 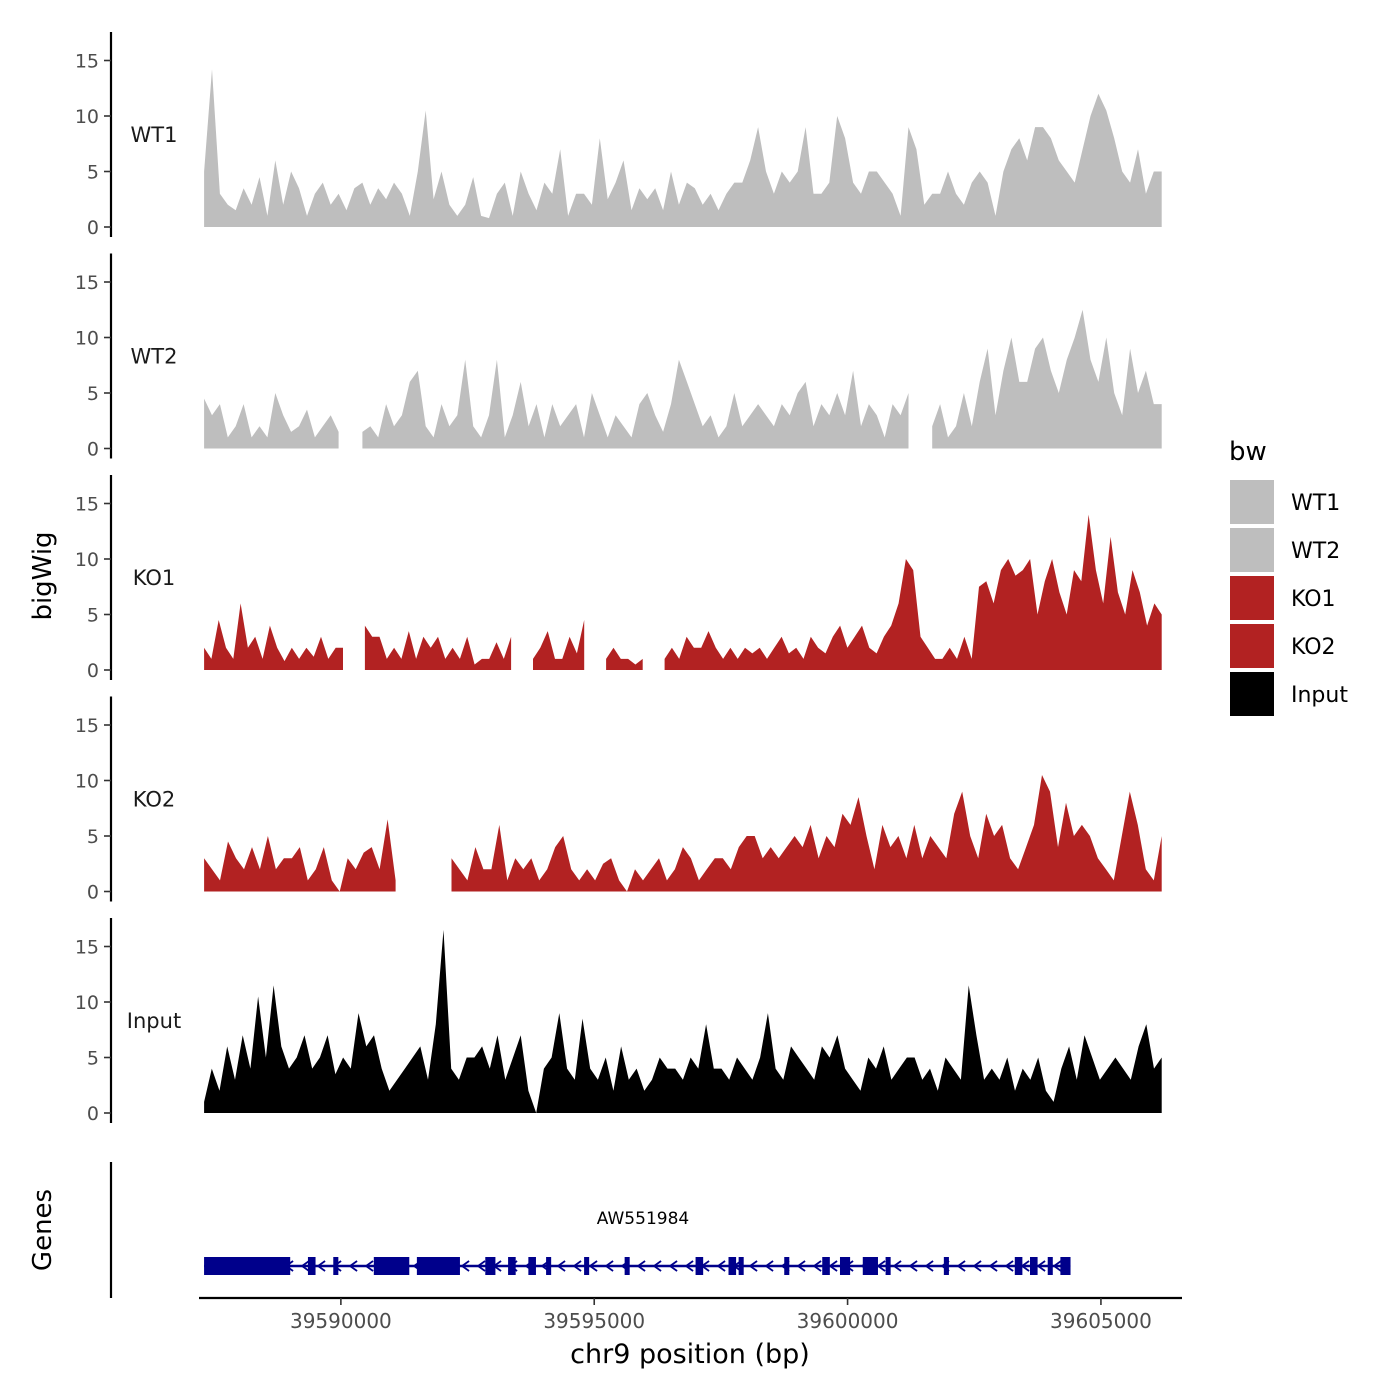 I want to click on gene-model, so click(x=637, y=1266).